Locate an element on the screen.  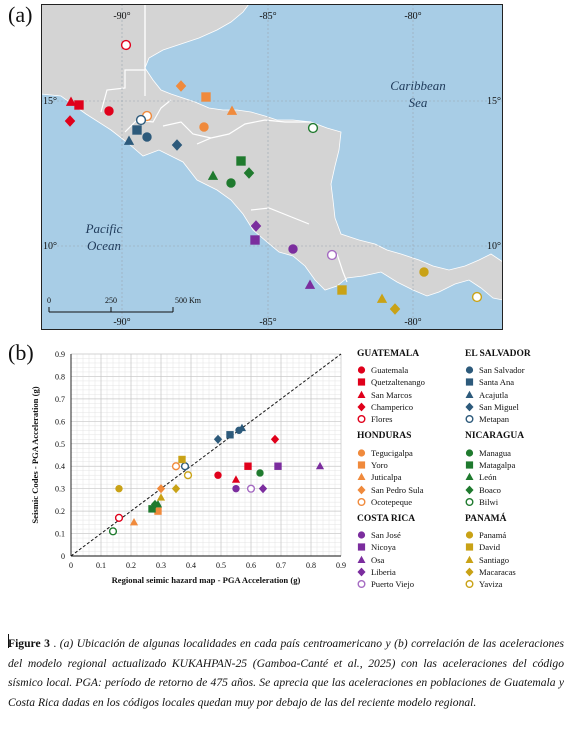
legend-marker-quetzaltenango is located at coordinates (361, 382).